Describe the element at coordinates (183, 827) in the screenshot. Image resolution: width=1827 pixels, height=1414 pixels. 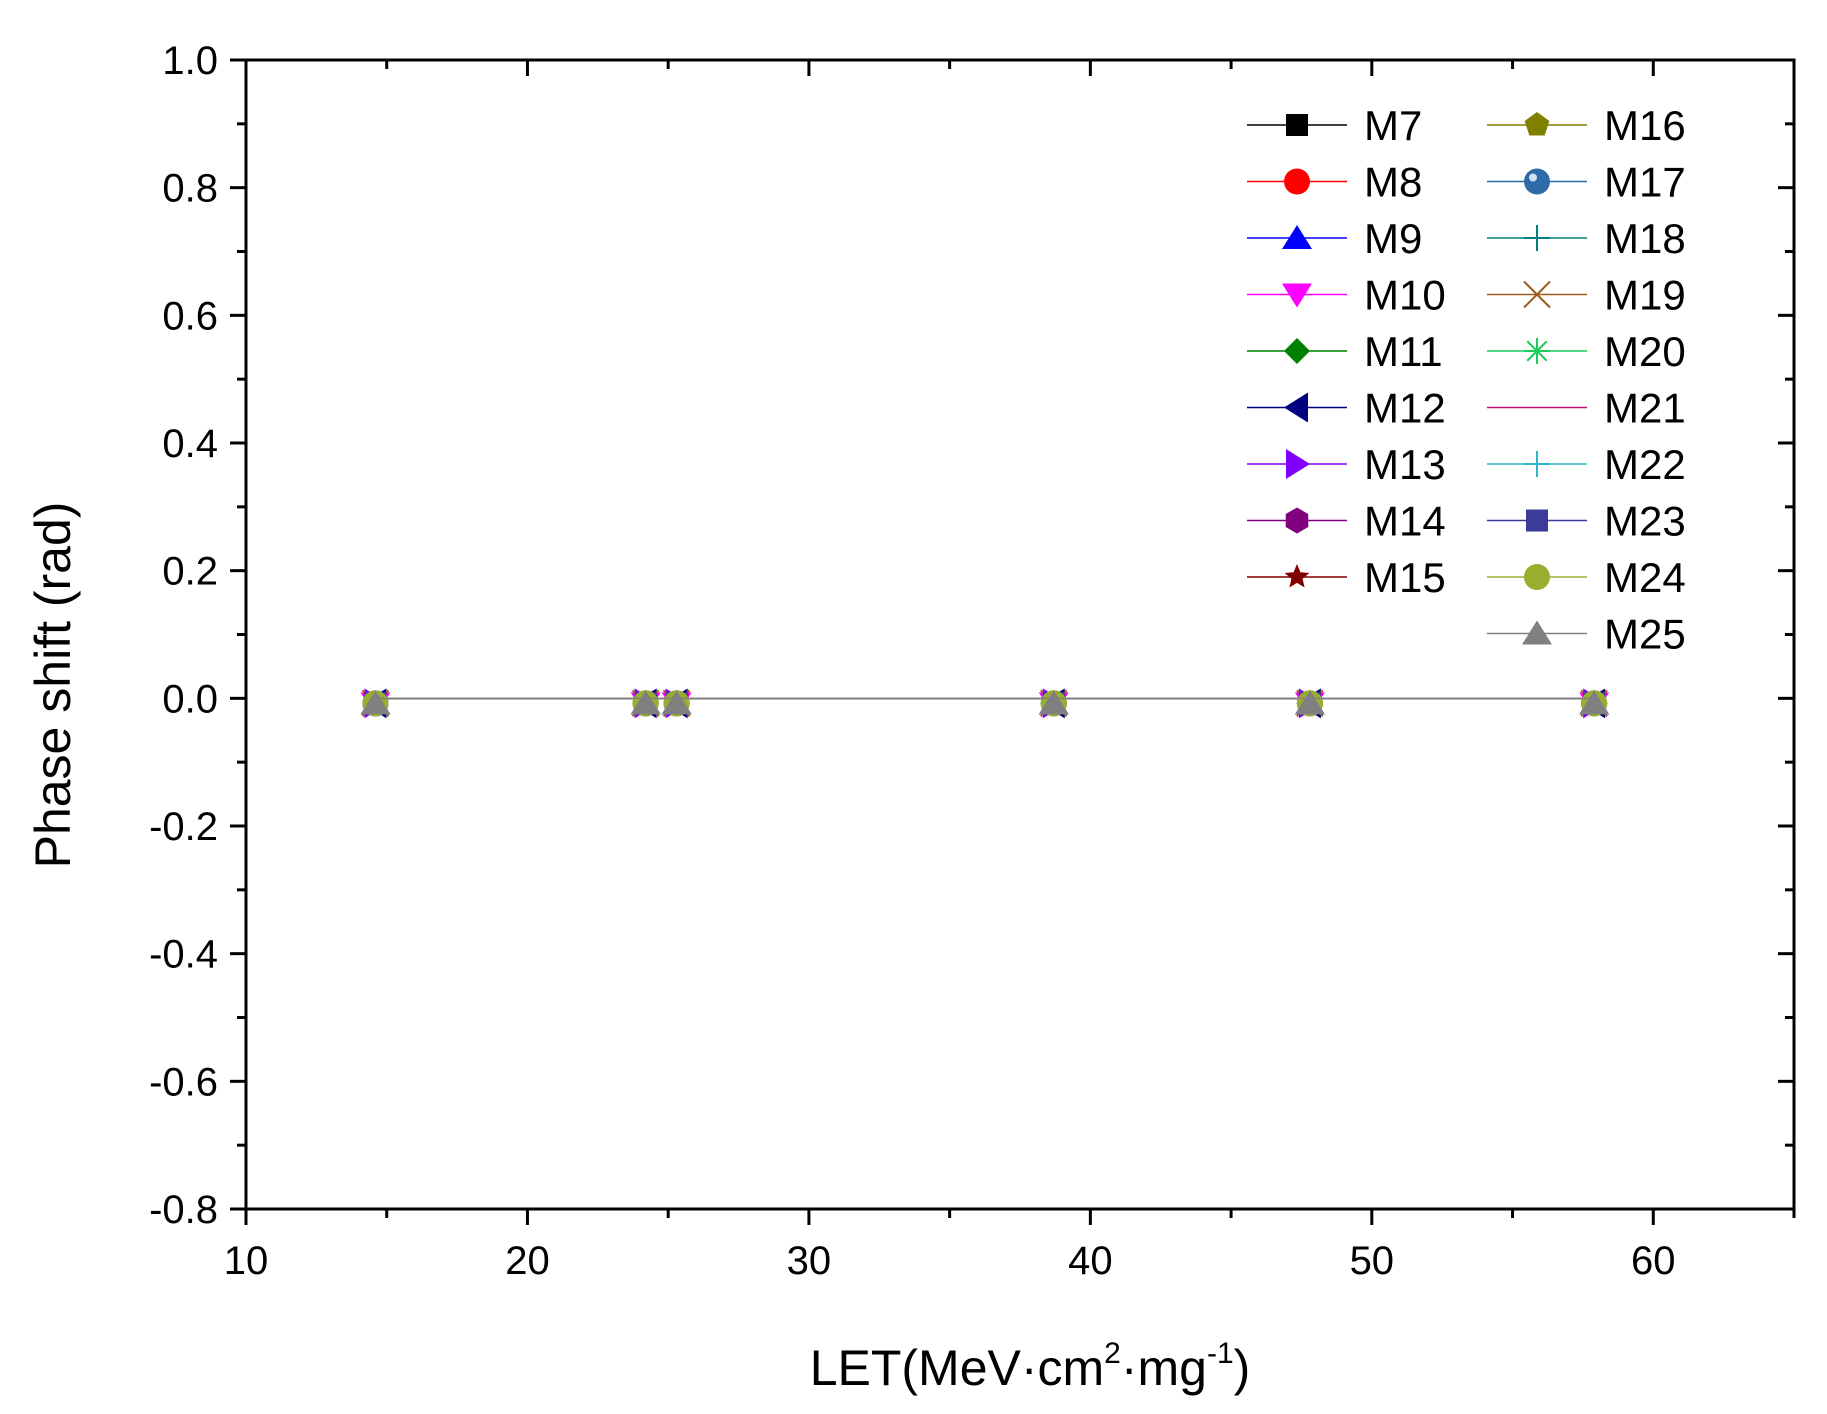
I see `y-tick-label: -0.2` at that location.